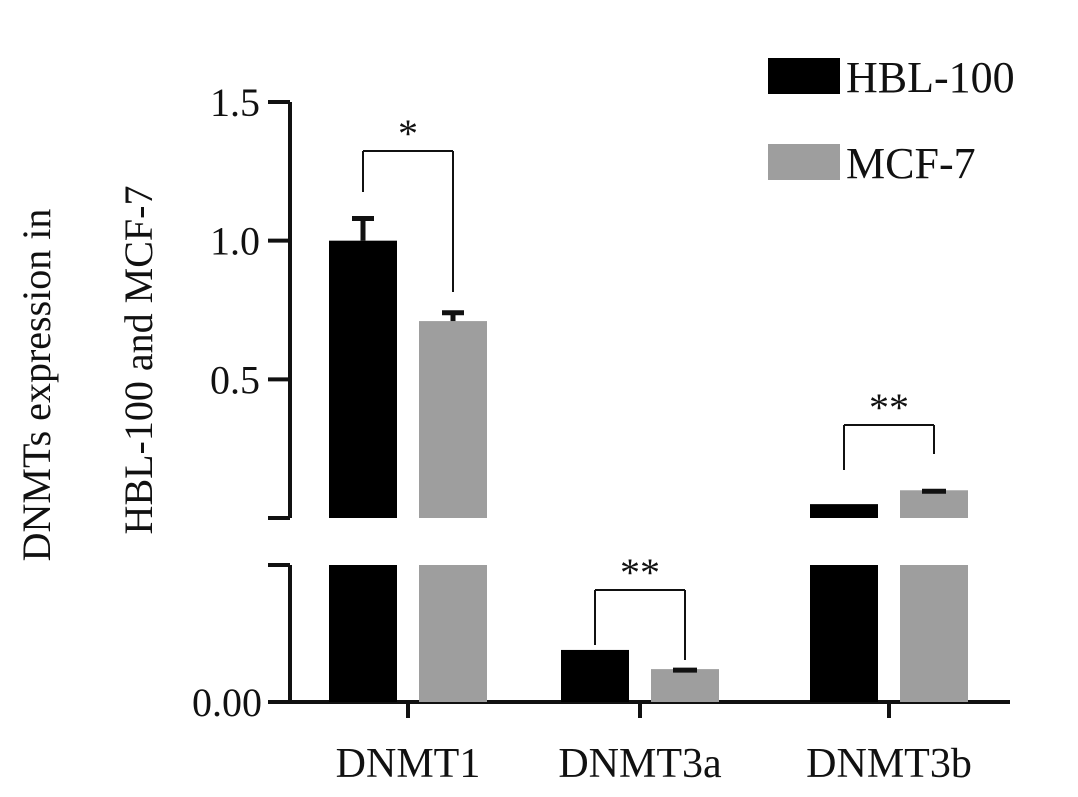 This screenshot has width=1078, height=797. I want to click on significance-label: *, so click(408, 133).